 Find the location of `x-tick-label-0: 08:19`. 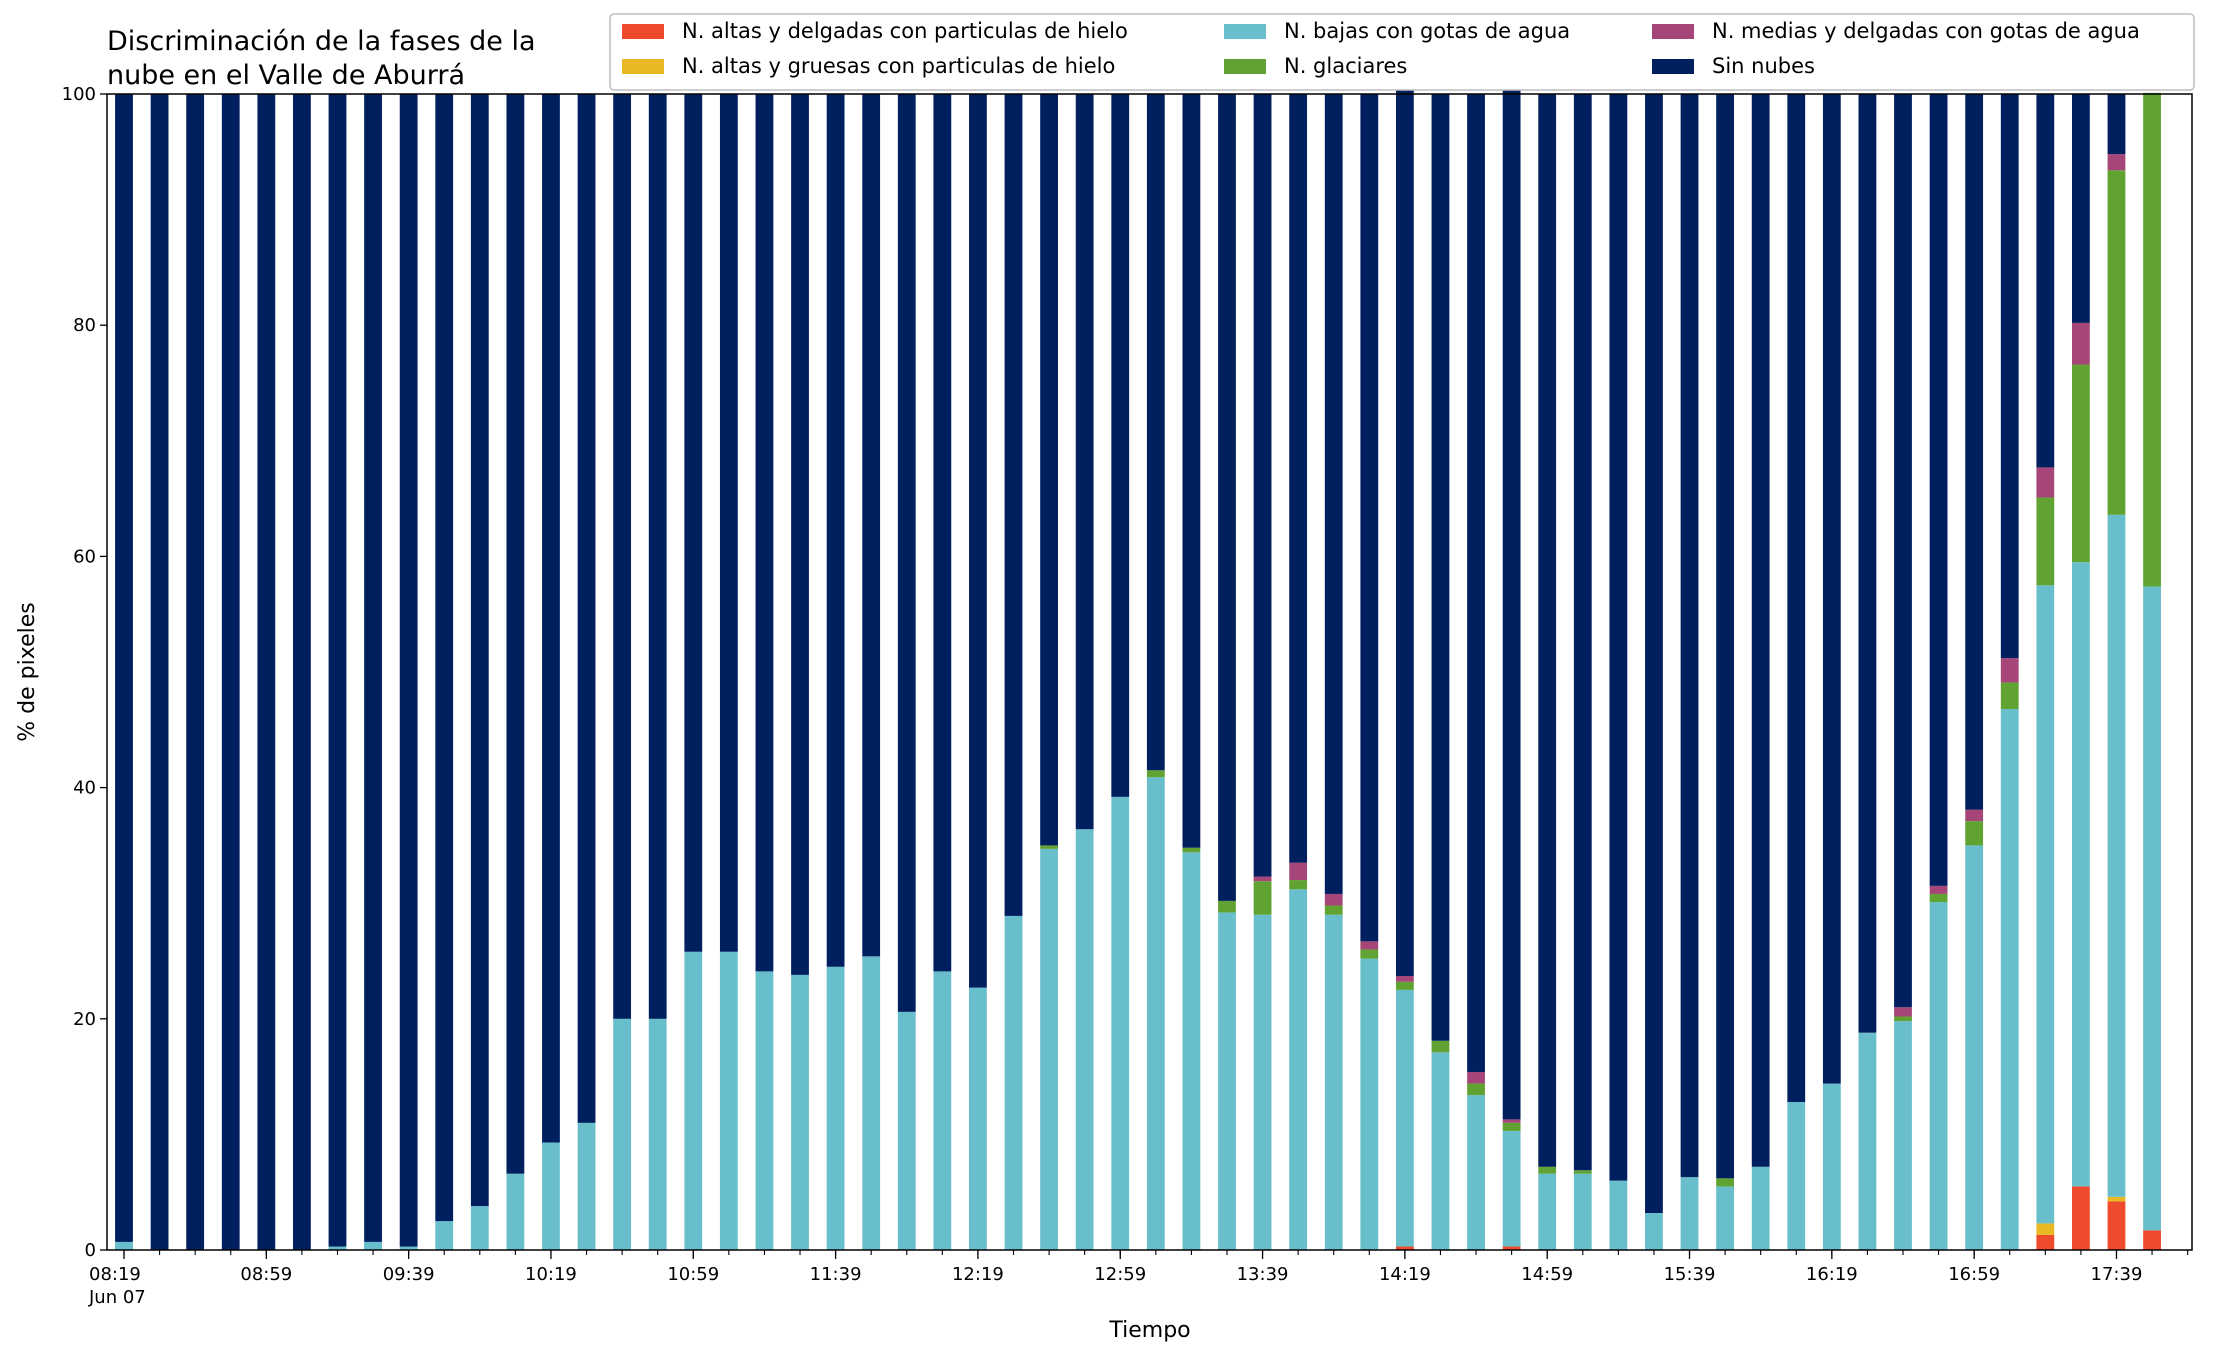

x-tick-label-0: 08:19 is located at coordinates (115, 1274).